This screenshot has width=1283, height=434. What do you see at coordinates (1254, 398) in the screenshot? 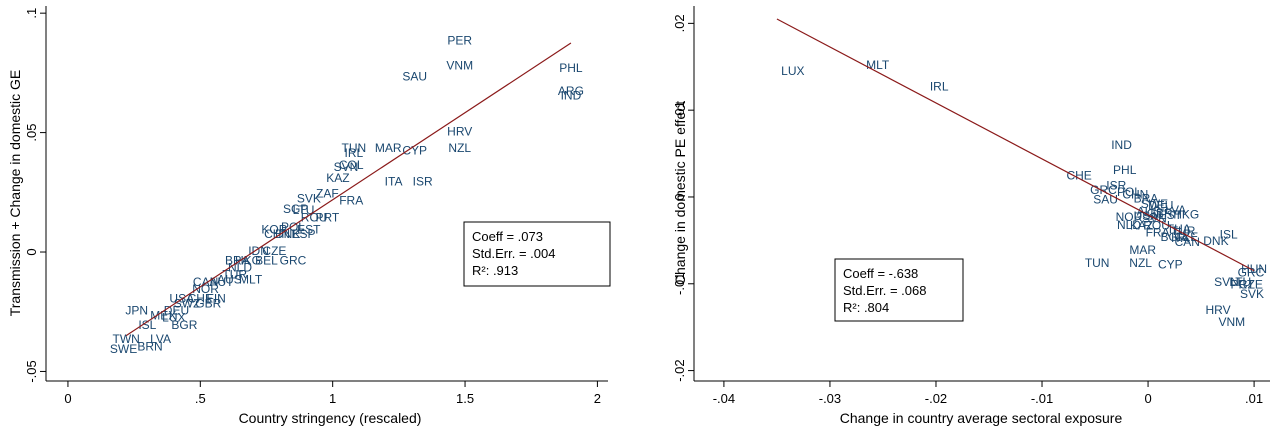
I see `x-tick-label: .01` at bounding box center [1254, 398].